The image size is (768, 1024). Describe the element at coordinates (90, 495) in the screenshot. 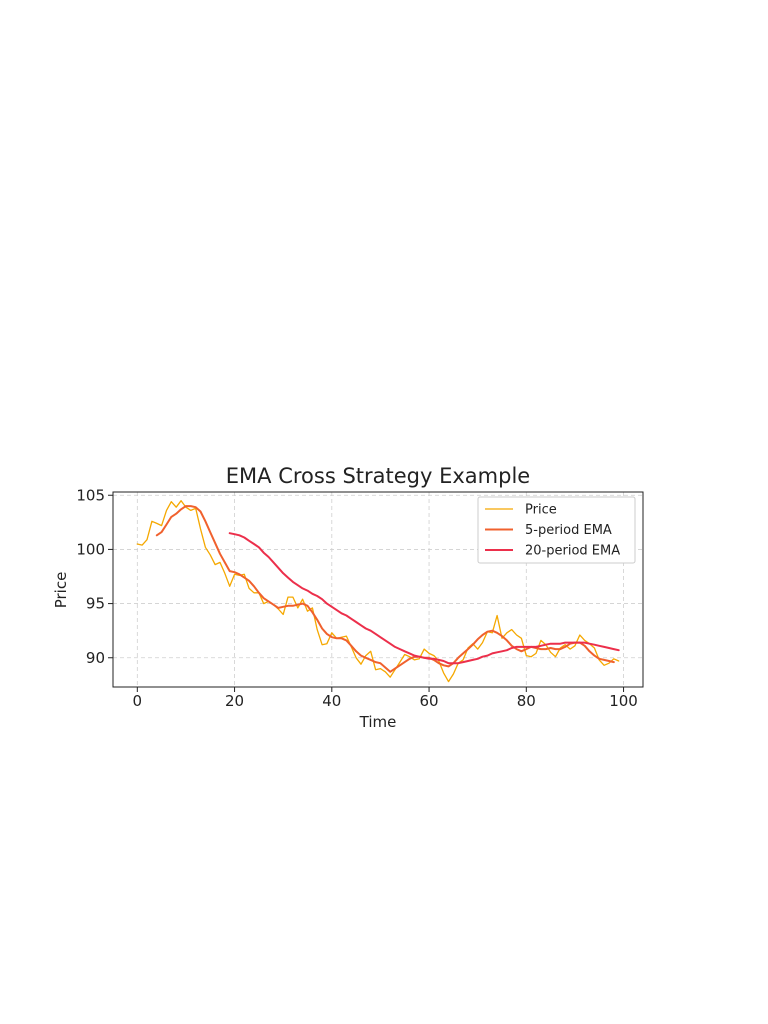

I see `y-tick-label: 105` at that location.